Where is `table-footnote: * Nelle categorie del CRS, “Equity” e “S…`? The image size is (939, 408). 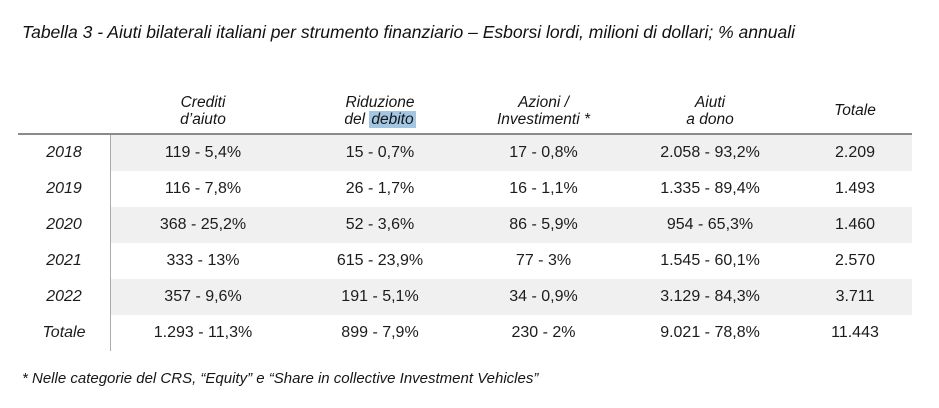 table-footnote: * Nelle categorie del CRS, “Equity” e “S… is located at coordinates (280, 378).